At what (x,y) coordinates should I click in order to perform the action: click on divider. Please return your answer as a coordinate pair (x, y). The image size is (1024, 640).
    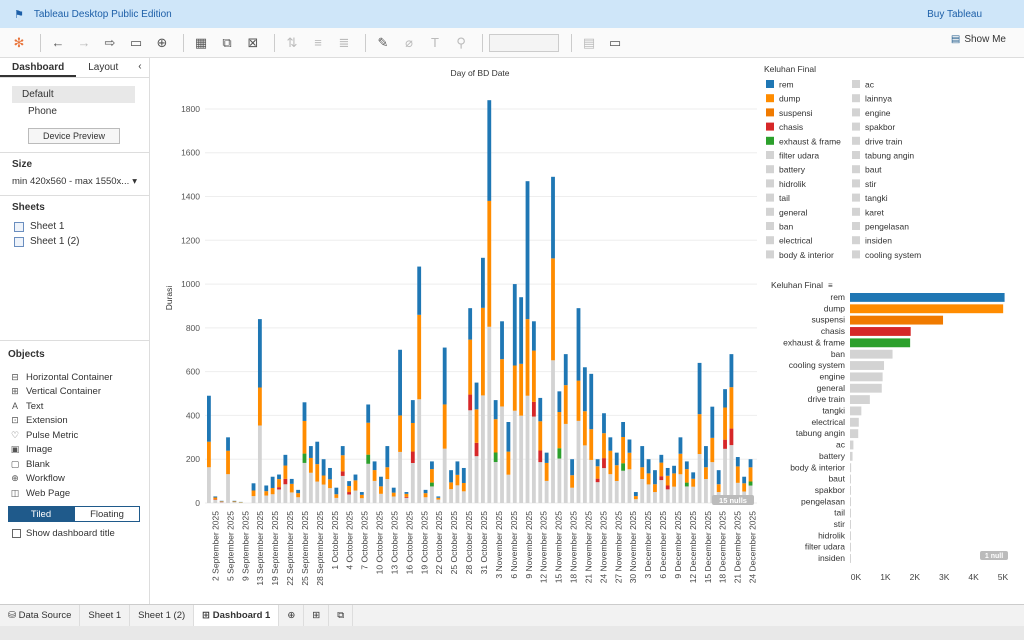
    Looking at the image, I should click on (74, 152).